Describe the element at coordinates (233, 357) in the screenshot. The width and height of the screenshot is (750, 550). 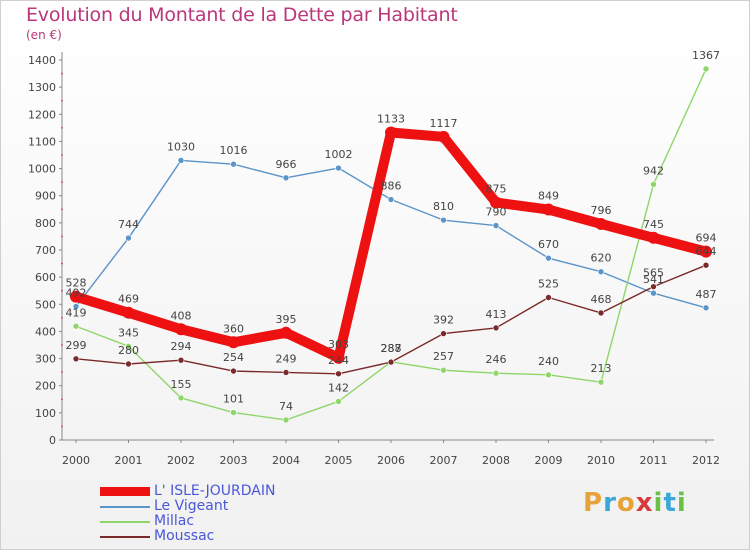
I see `data-label: 254` at that location.